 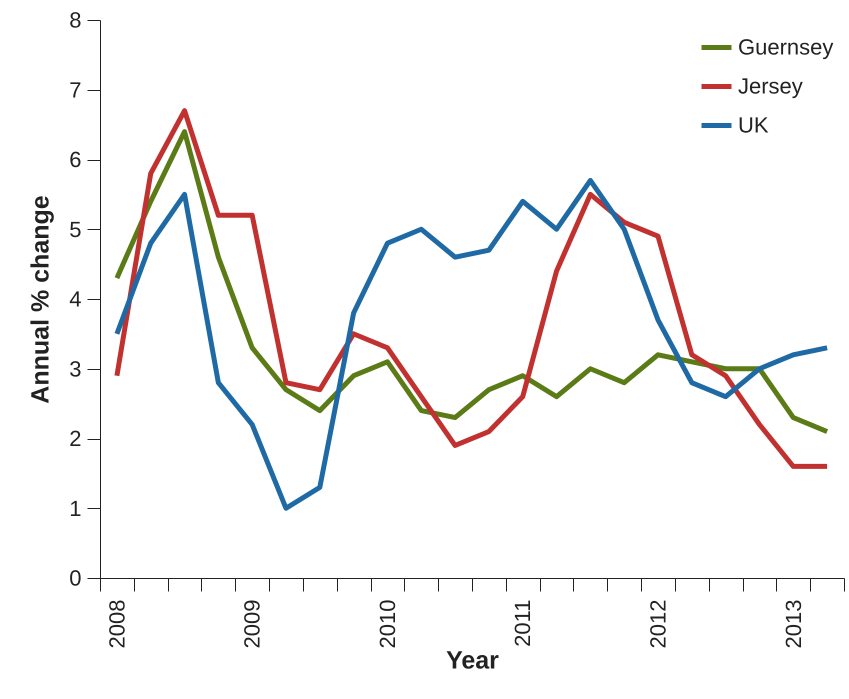 What do you see at coordinates (75, 438) in the screenshot?
I see `y-tick-label: 2` at bounding box center [75, 438].